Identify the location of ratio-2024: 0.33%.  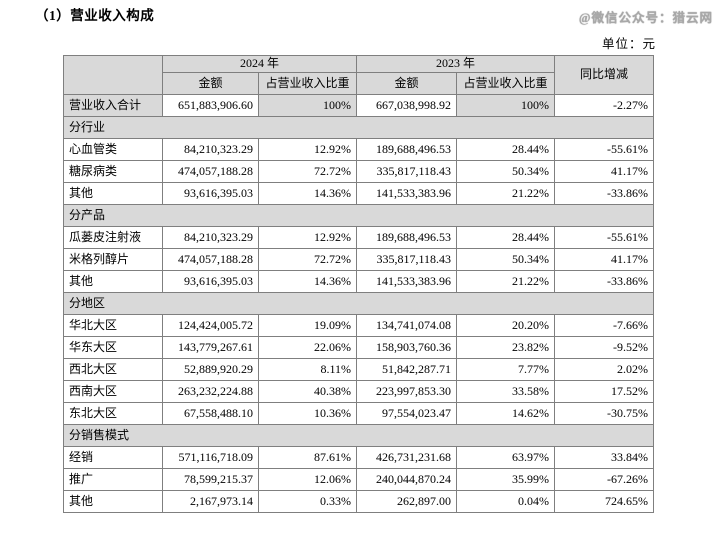
(307, 501).